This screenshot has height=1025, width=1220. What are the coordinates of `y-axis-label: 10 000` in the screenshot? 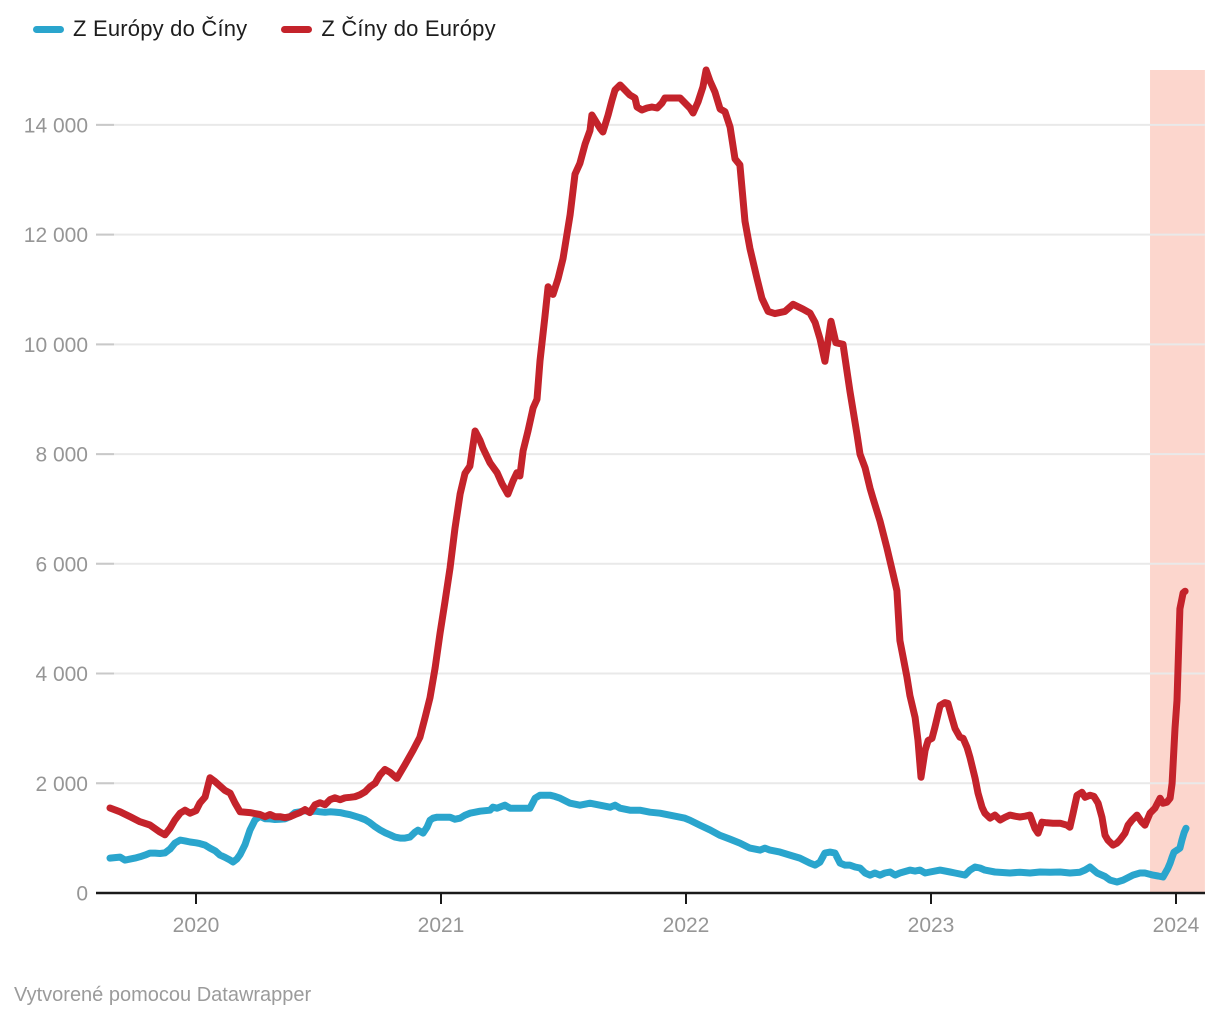 It's located at (56, 345).